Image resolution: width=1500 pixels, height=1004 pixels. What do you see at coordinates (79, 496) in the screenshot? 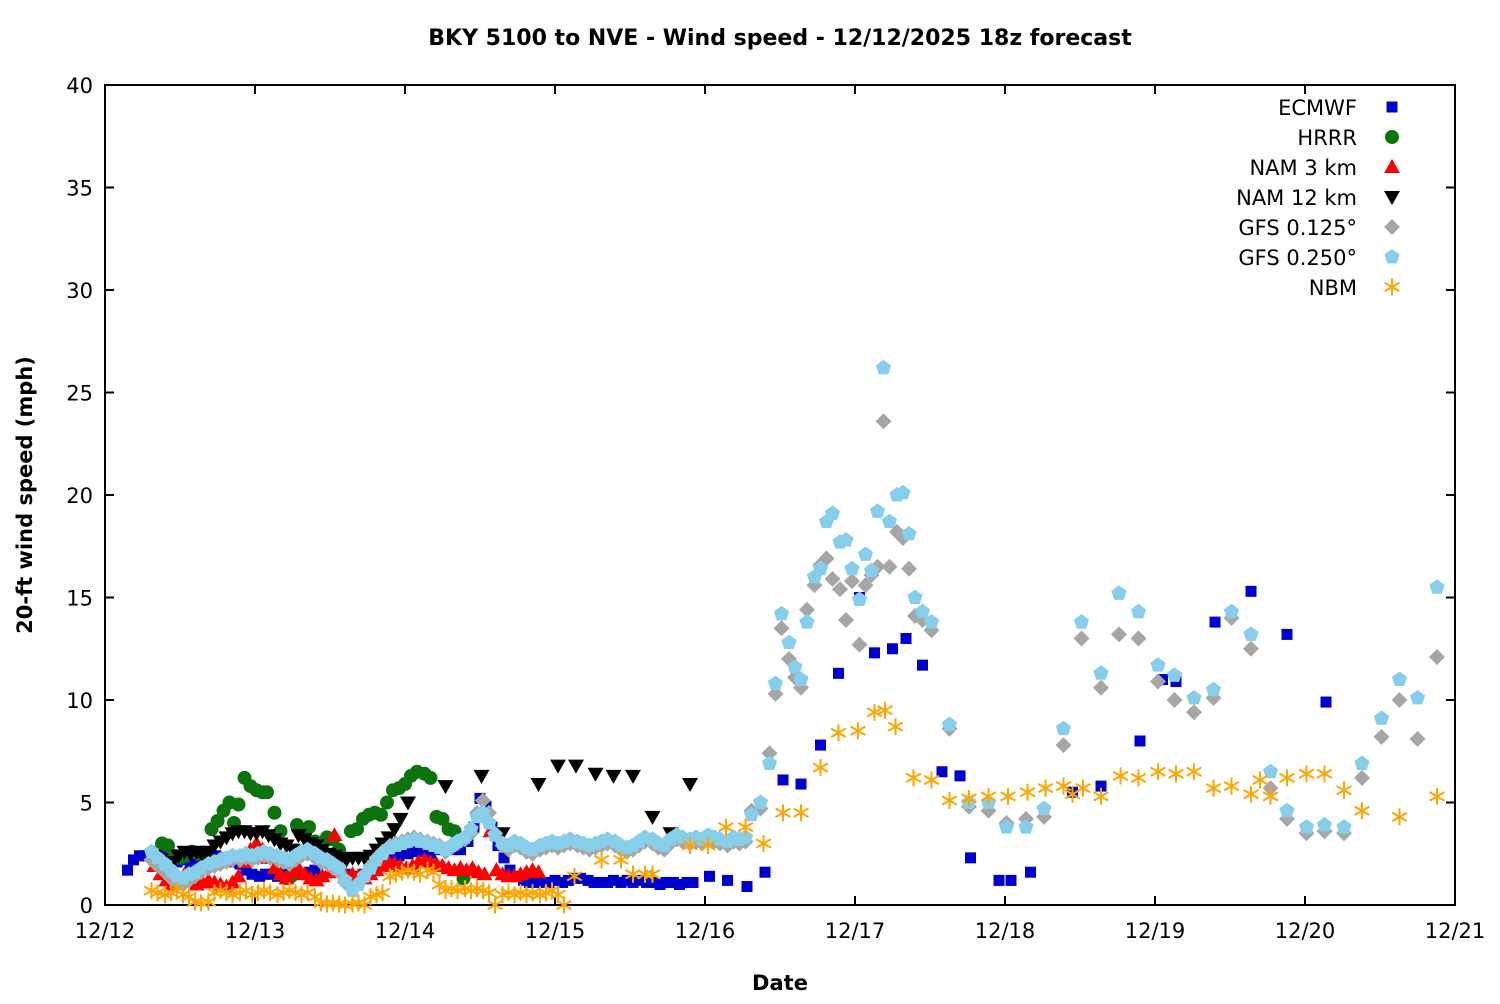
I see `y-tick-label: 20` at bounding box center [79, 496].